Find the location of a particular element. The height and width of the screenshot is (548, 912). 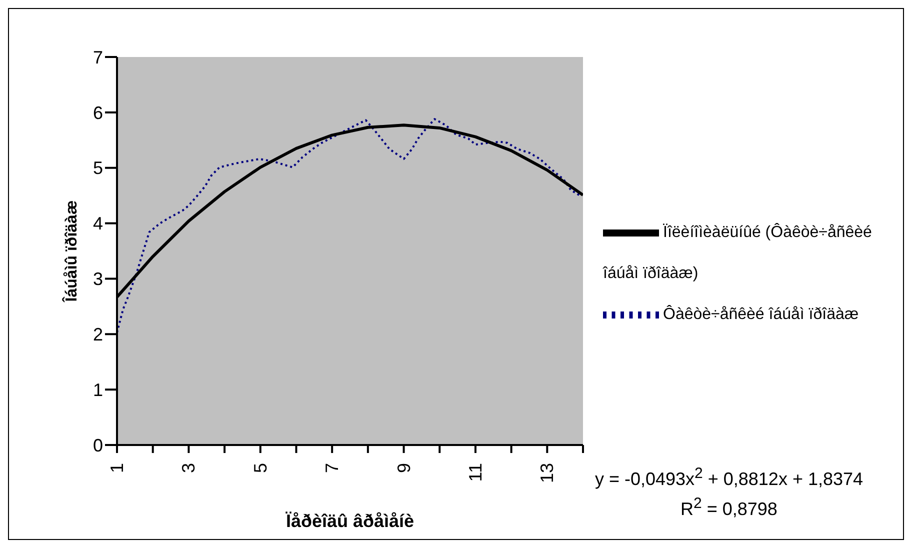

text: R$^{2}$ = 0,8798 is located at coordinates (729, 507).